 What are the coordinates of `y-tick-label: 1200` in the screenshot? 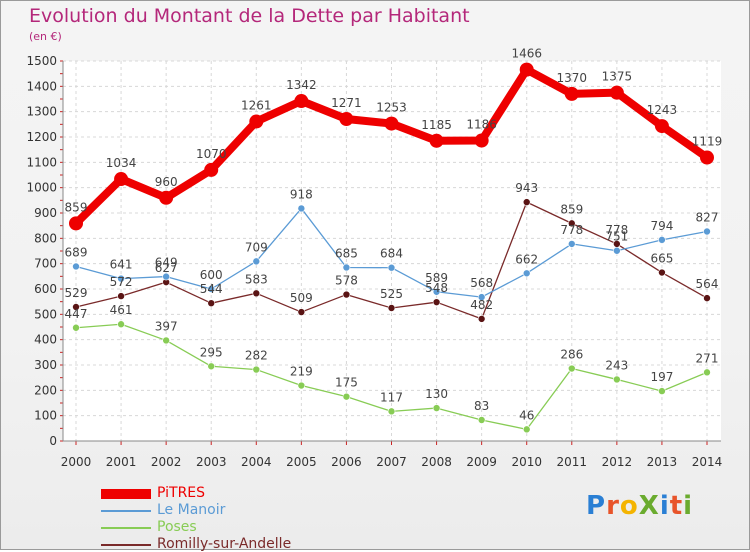 It's located at (41, 137).